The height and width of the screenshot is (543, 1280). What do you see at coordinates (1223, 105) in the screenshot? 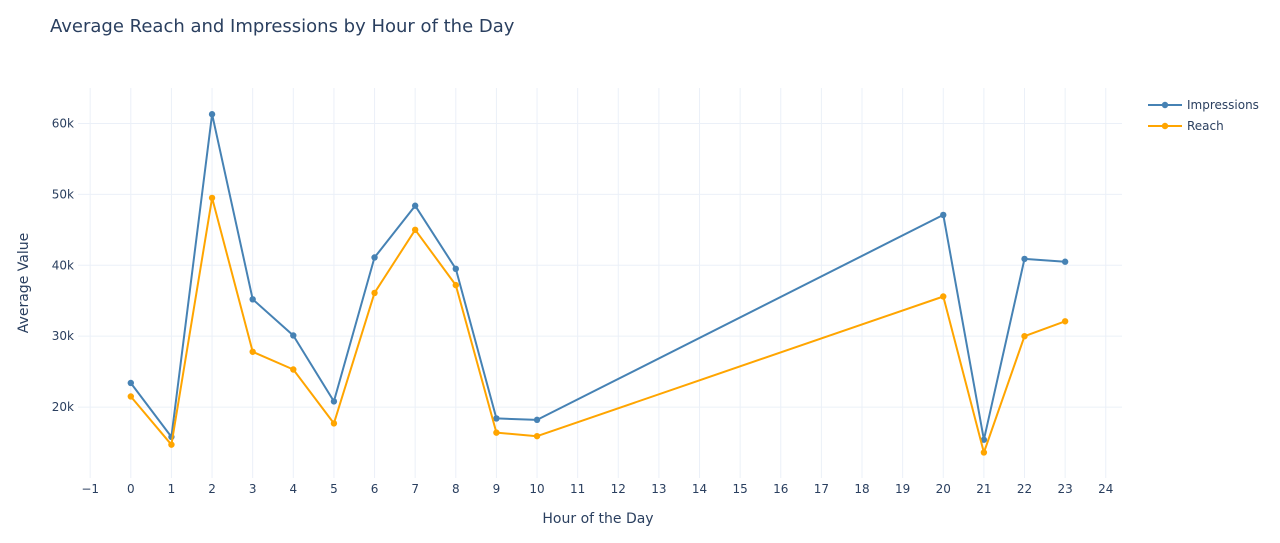
I see `legend-label: Impressions` at bounding box center [1223, 105].